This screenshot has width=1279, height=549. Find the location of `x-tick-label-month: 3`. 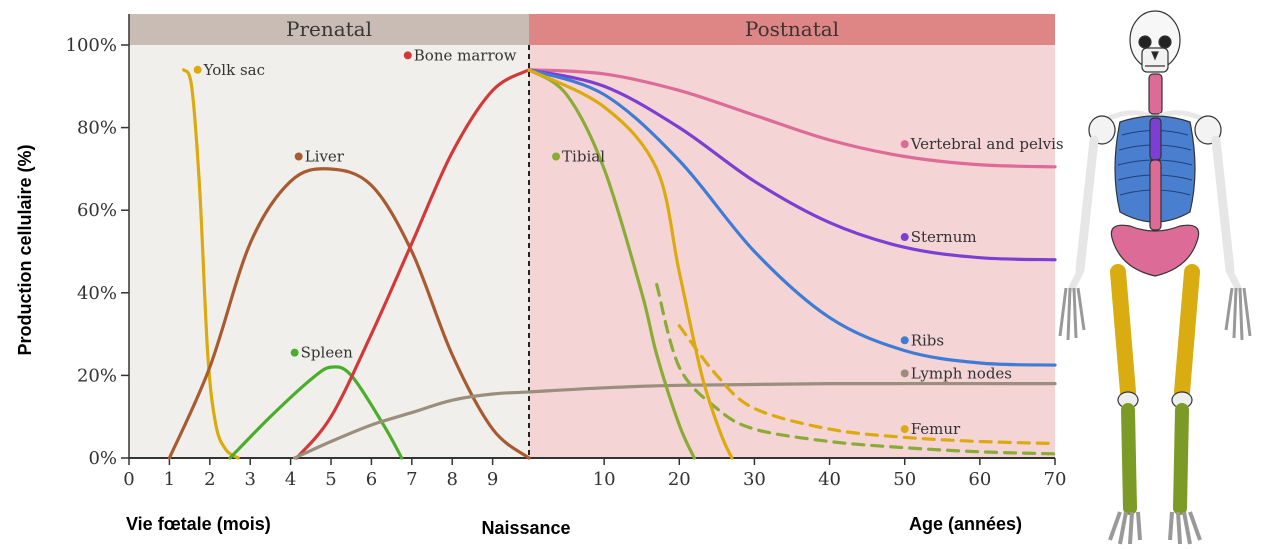

x-tick-label-month: 3 is located at coordinates (249, 479).